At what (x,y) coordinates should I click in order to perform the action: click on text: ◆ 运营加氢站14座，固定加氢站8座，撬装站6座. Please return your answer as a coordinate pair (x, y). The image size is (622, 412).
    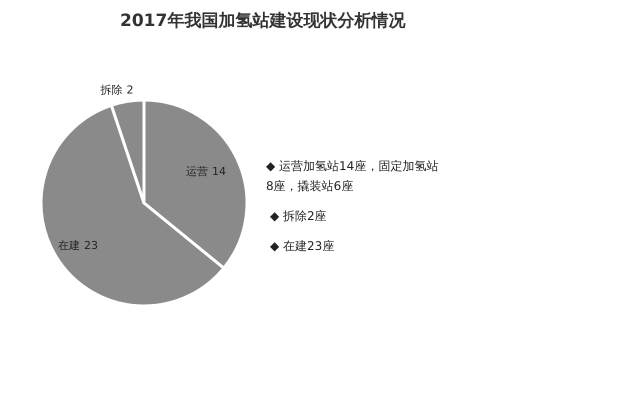
    Looking at the image, I should click on (353, 176).